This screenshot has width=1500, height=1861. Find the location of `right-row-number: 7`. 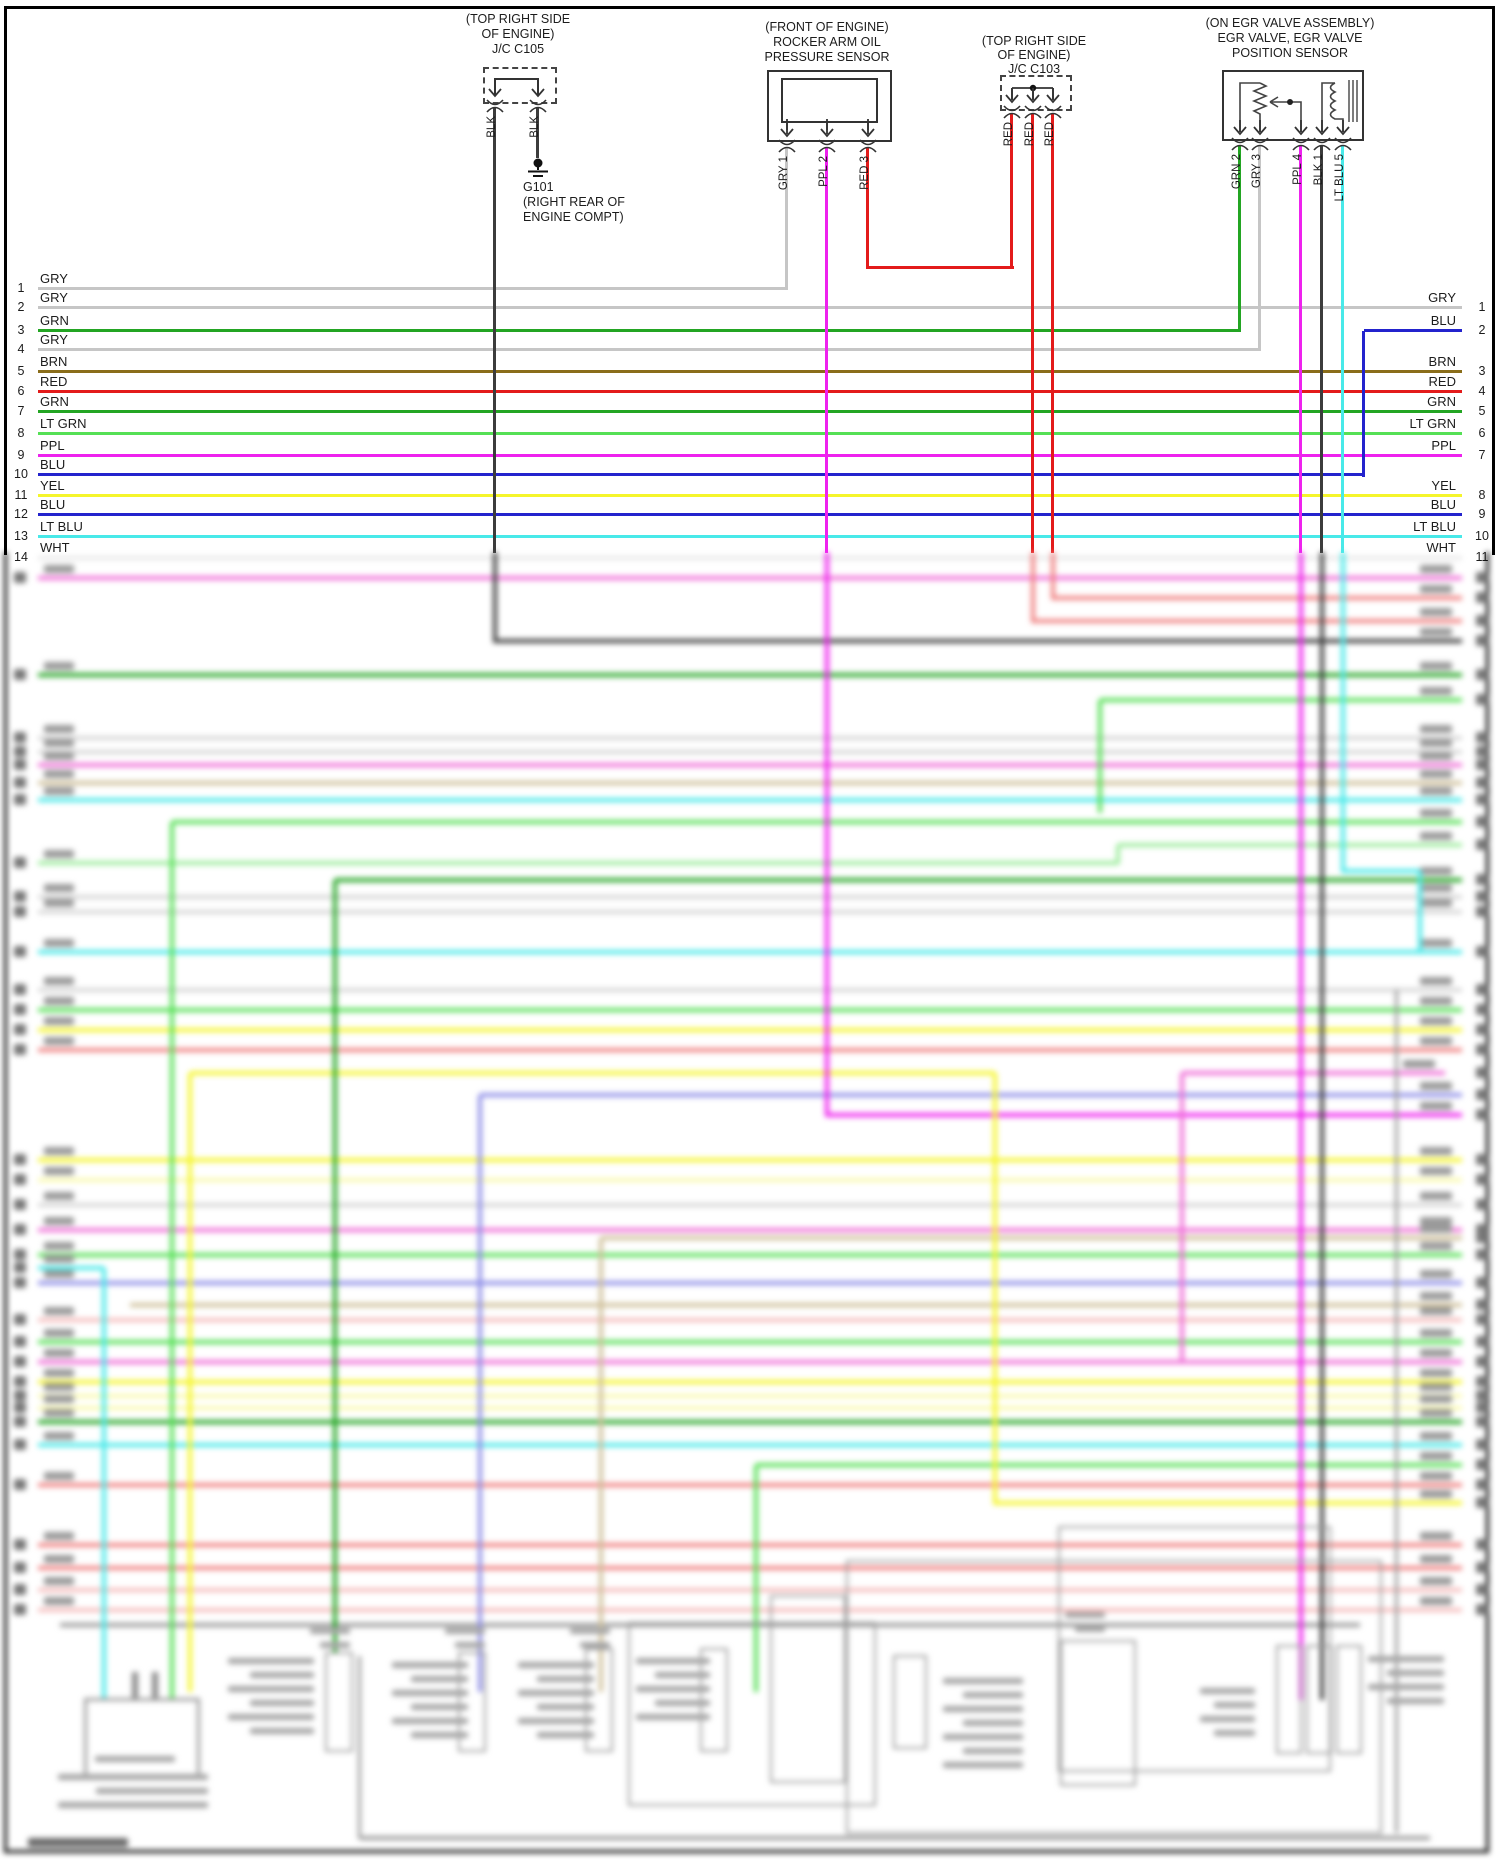

right-row-number: 7 is located at coordinates (1482, 455).